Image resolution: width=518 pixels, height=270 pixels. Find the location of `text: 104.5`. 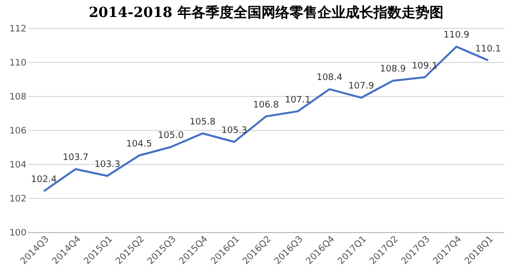

text: 104.5 is located at coordinates (139, 145).